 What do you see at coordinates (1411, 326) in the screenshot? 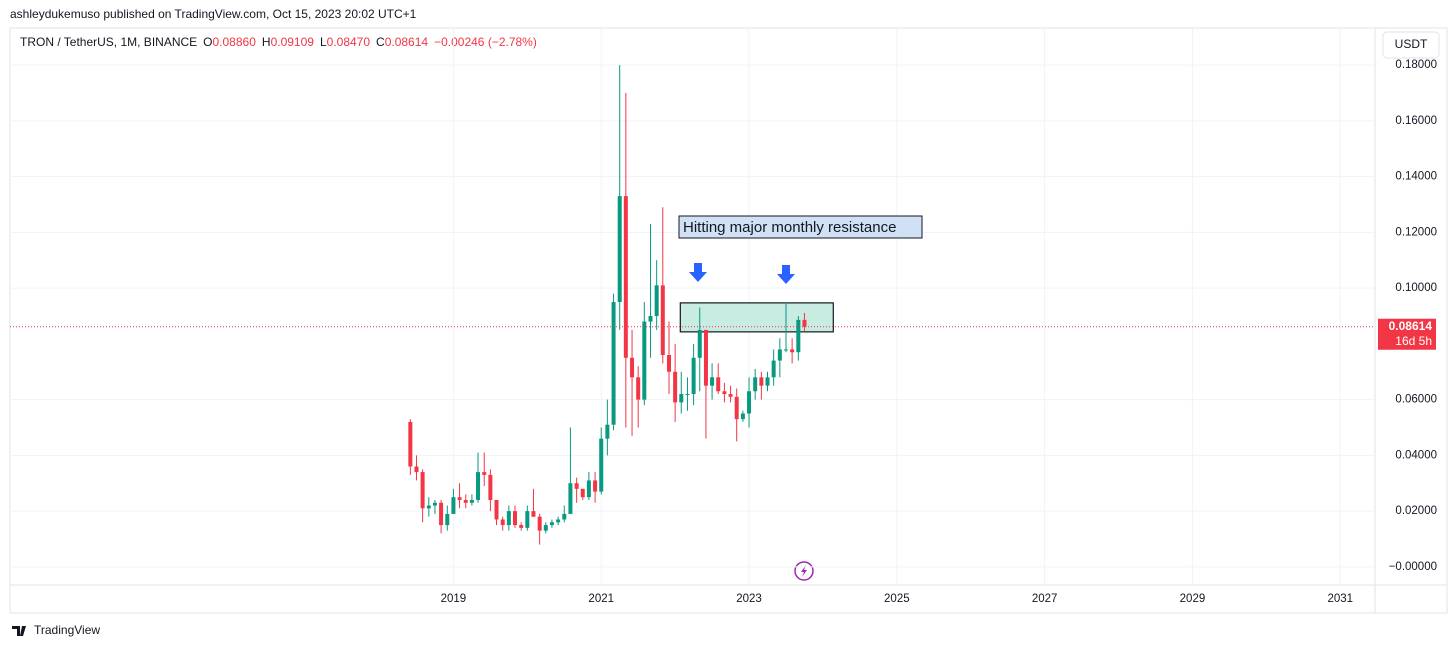
I see `price-label: 0.08614` at bounding box center [1411, 326].